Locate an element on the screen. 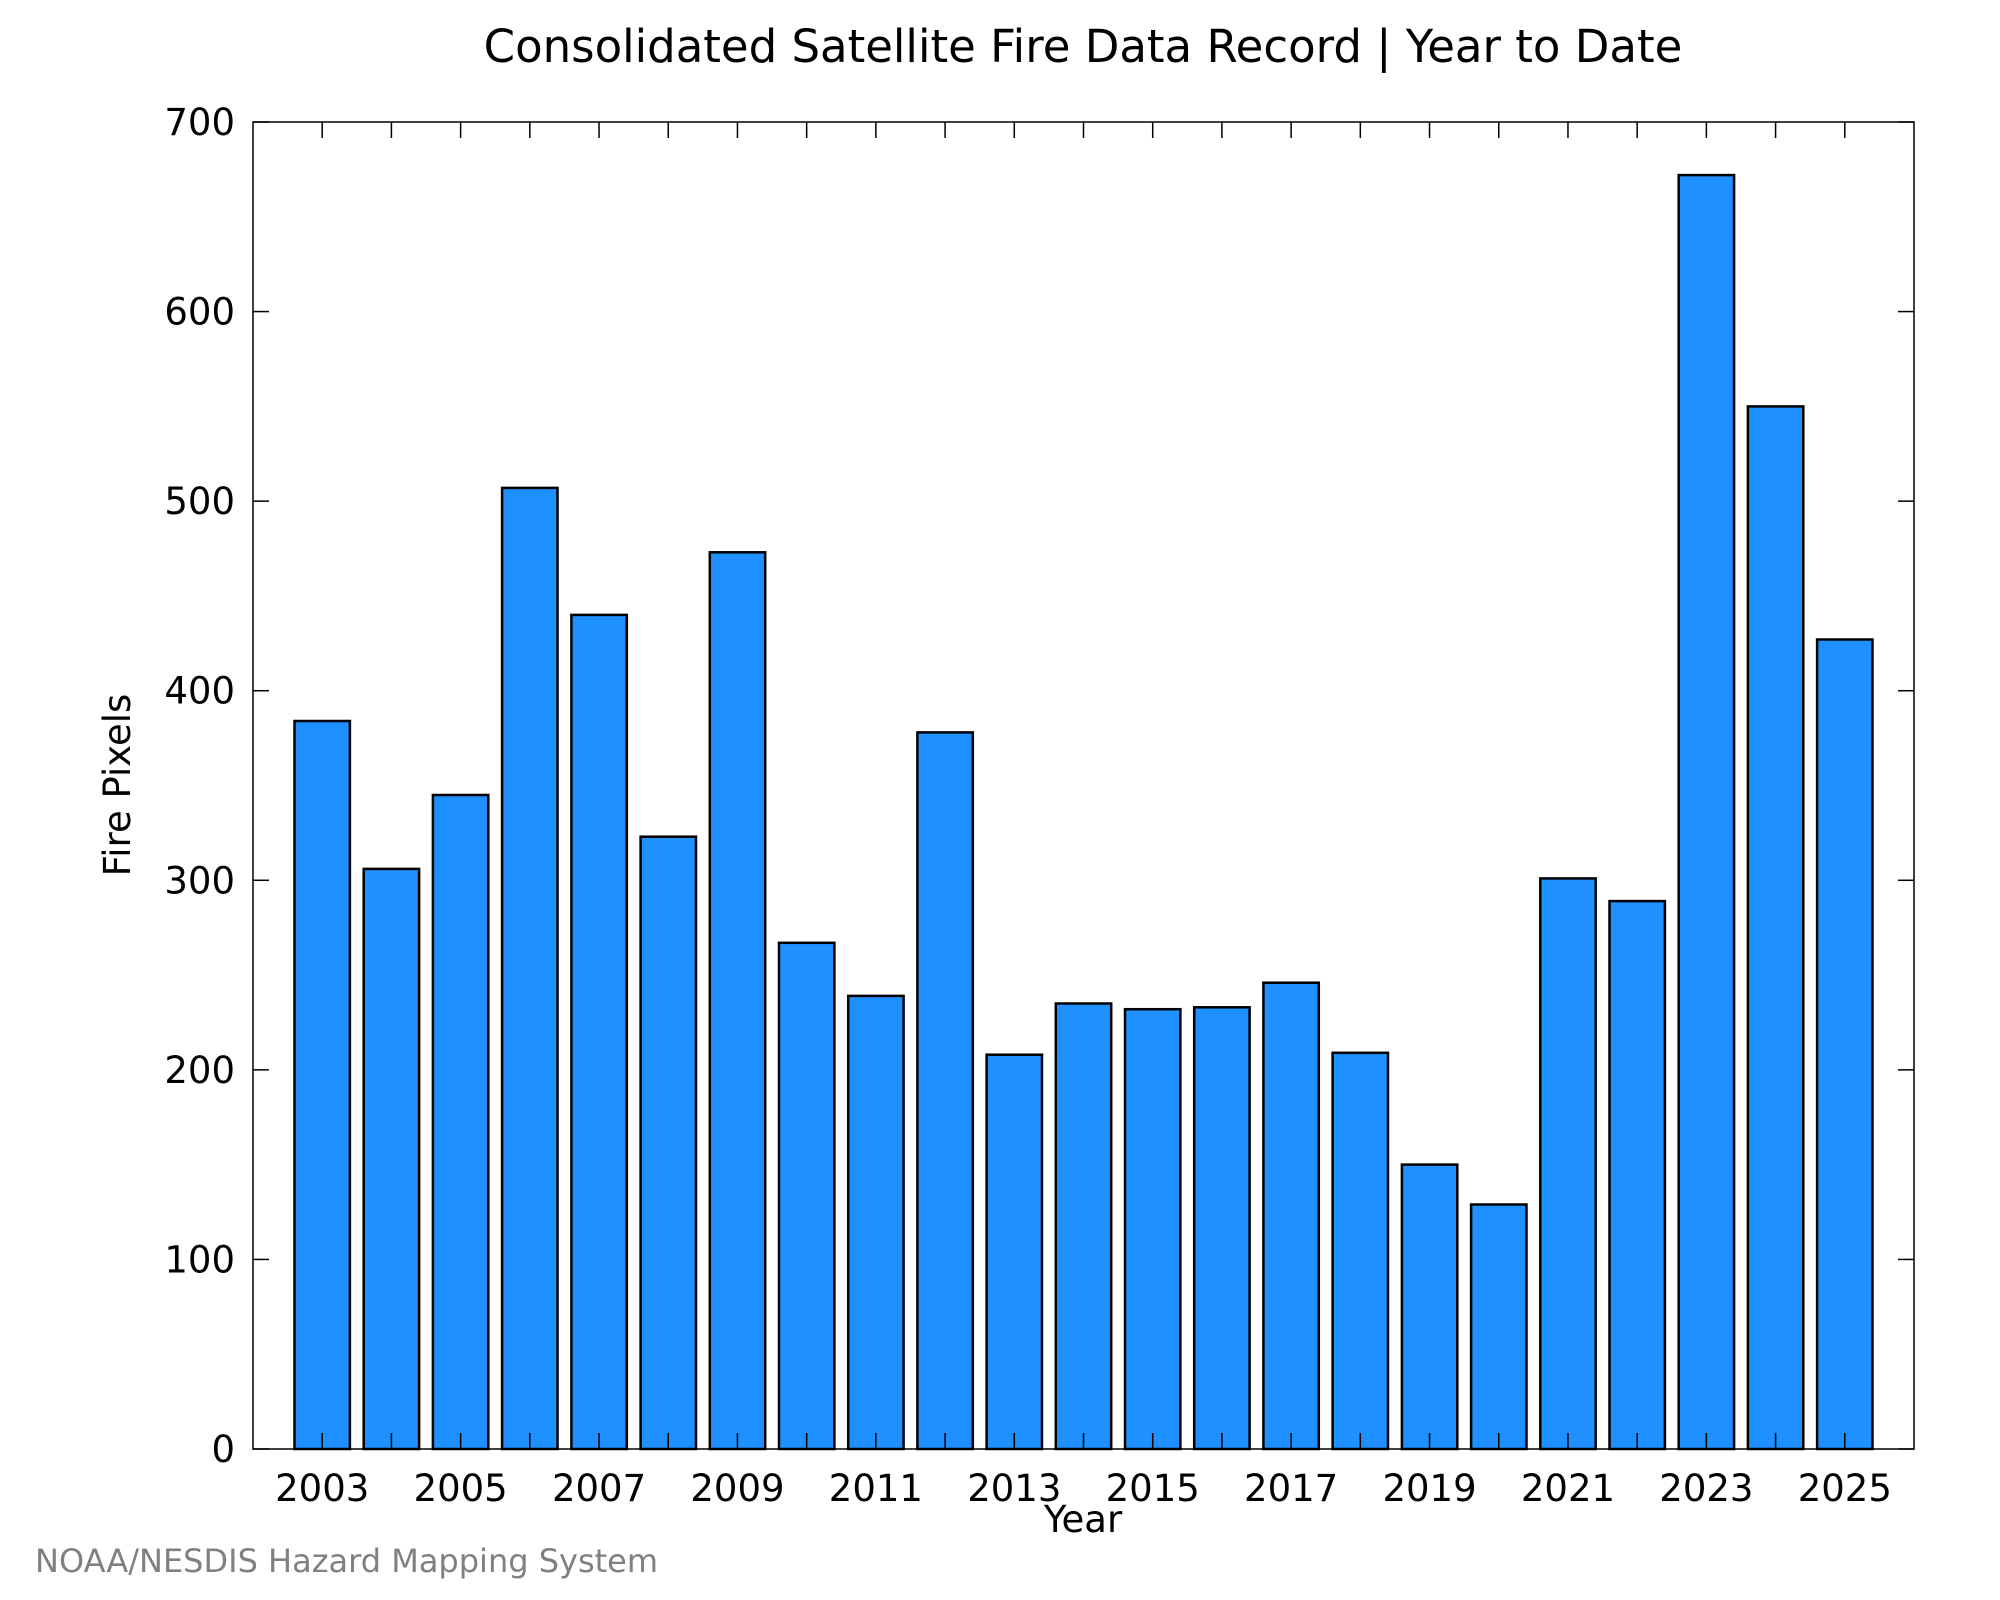 The image size is (2000, 1600). y-tick-label: 100 is located at coordinates (199, 1259).